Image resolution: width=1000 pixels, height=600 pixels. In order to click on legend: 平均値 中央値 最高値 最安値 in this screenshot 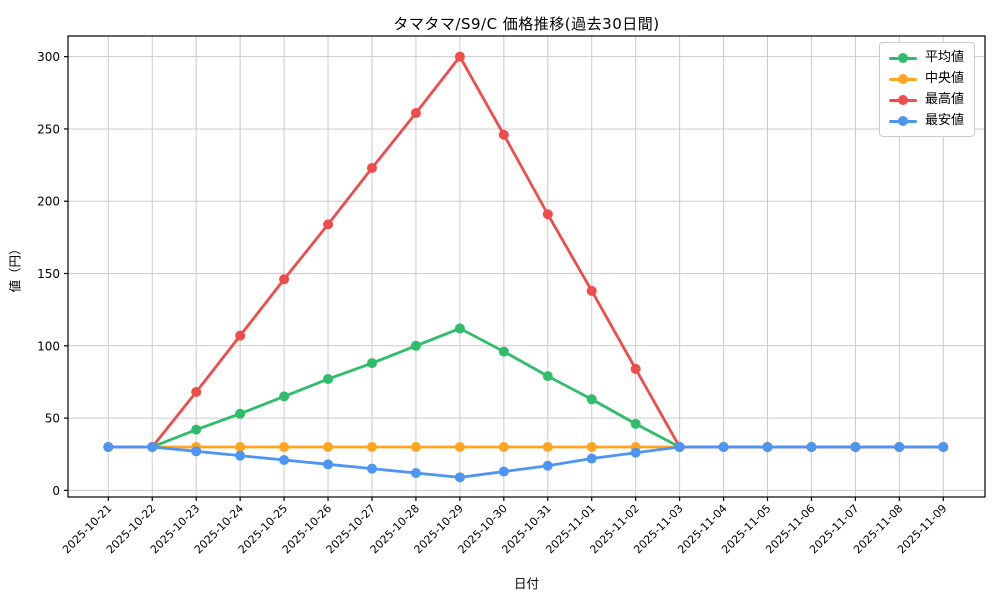, I will do `click(926, 89)`.